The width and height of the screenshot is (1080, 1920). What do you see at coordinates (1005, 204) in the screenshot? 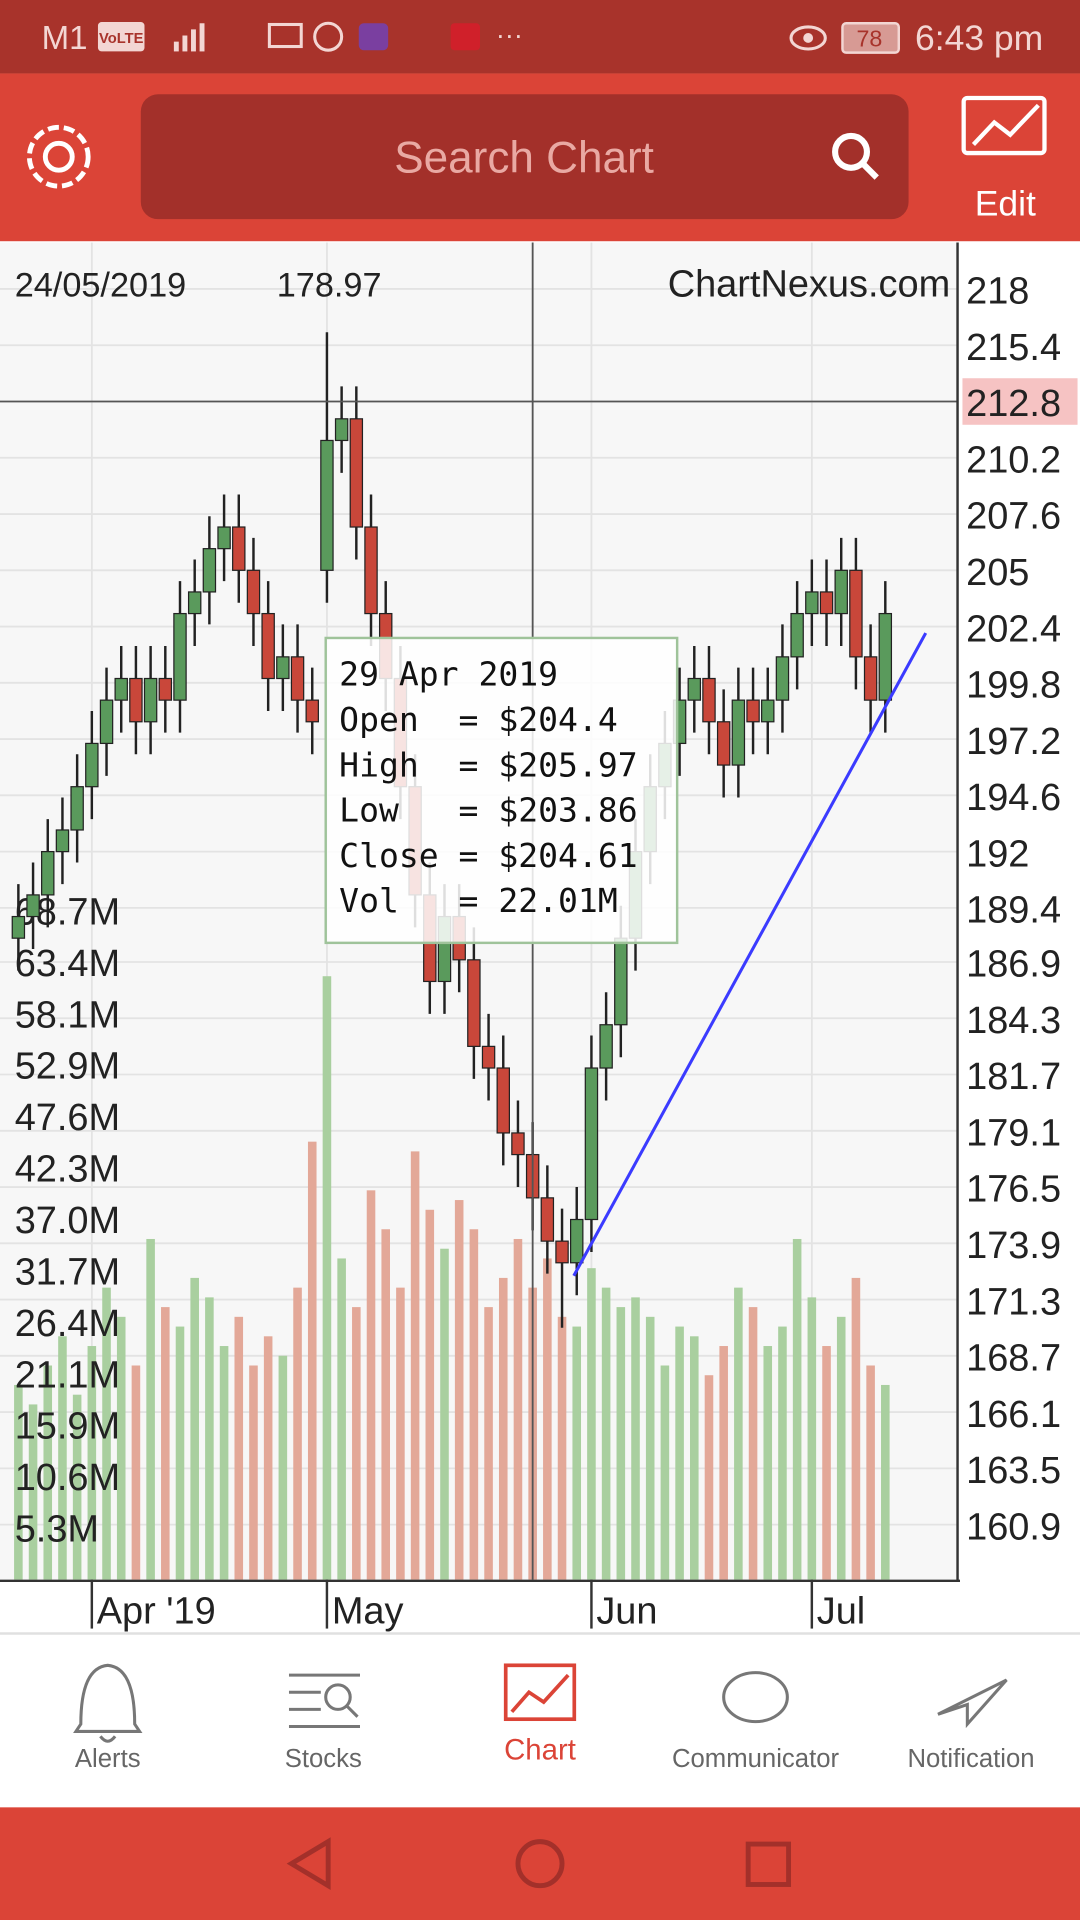
I see `edit-label: Edit` at bounding box center [1005, 204].